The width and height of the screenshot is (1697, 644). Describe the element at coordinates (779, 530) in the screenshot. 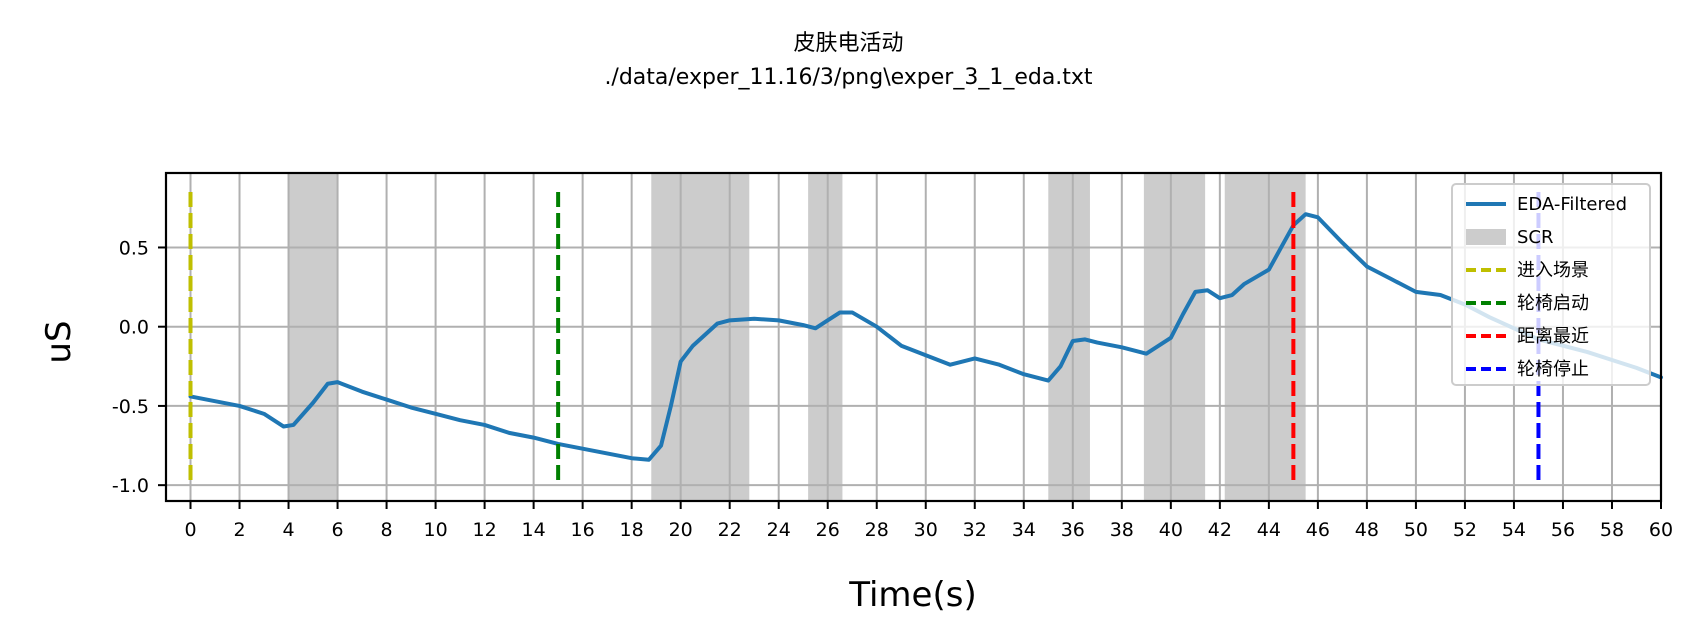

I see `x-tick-label: 24` at that location.